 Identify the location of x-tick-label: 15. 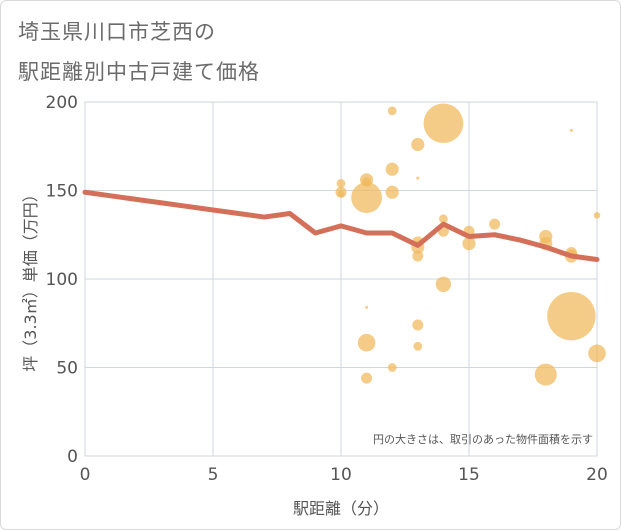
(469, 475).